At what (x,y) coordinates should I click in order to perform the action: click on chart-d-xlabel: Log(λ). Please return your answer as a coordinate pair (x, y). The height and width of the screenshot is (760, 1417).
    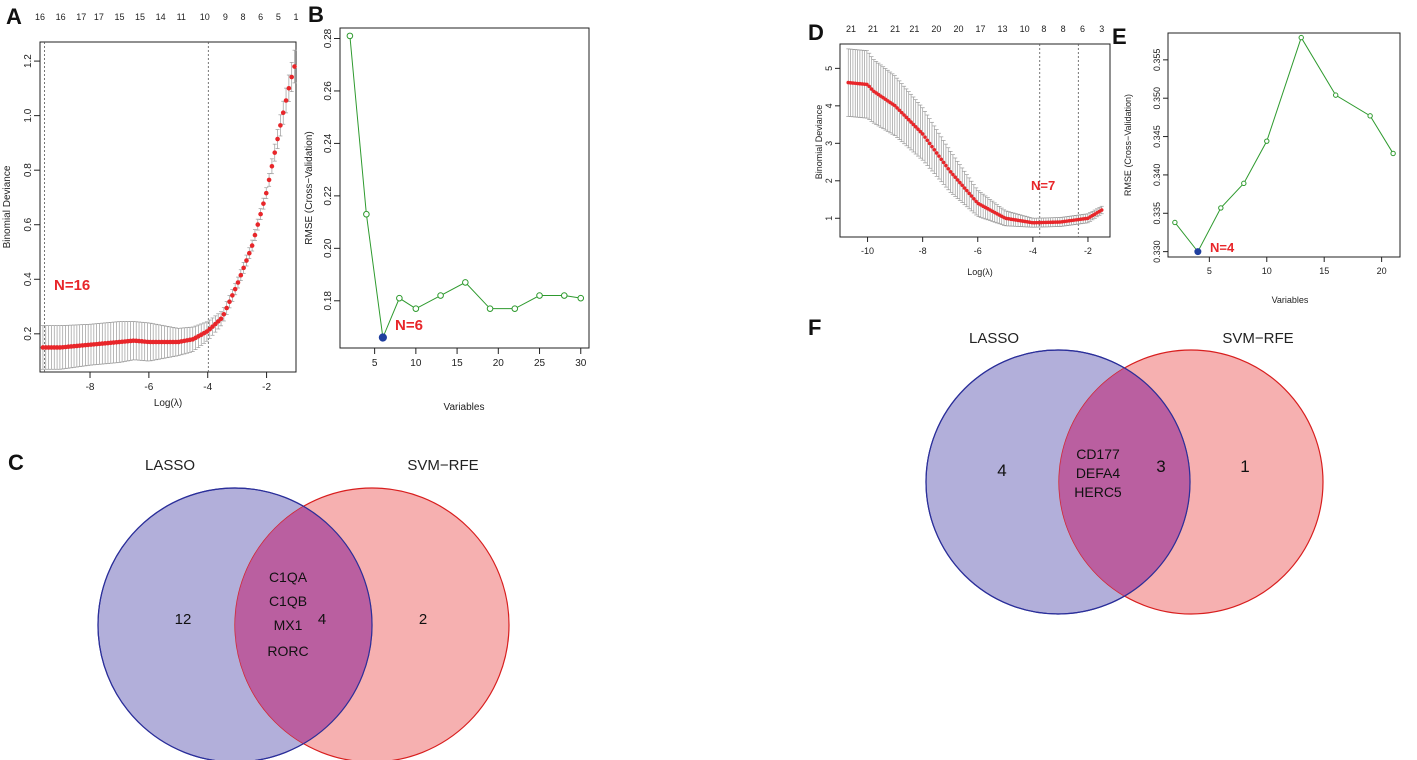
    Looking at the image, I should click on (980, 272).